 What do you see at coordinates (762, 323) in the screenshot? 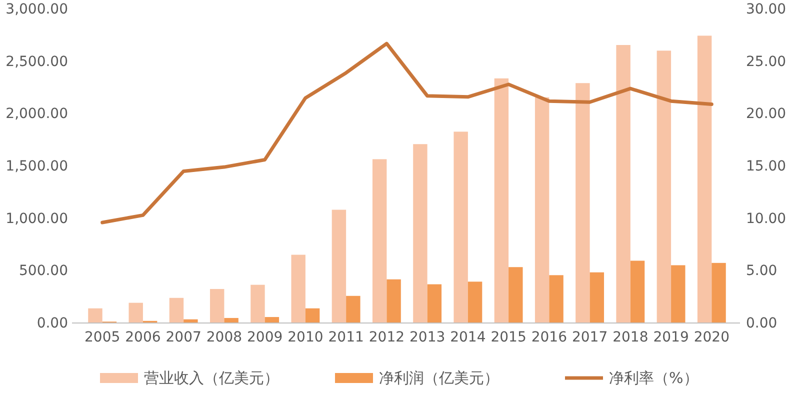
I see `y2-tick-label: 0.00` at bounding box center [762, 323].